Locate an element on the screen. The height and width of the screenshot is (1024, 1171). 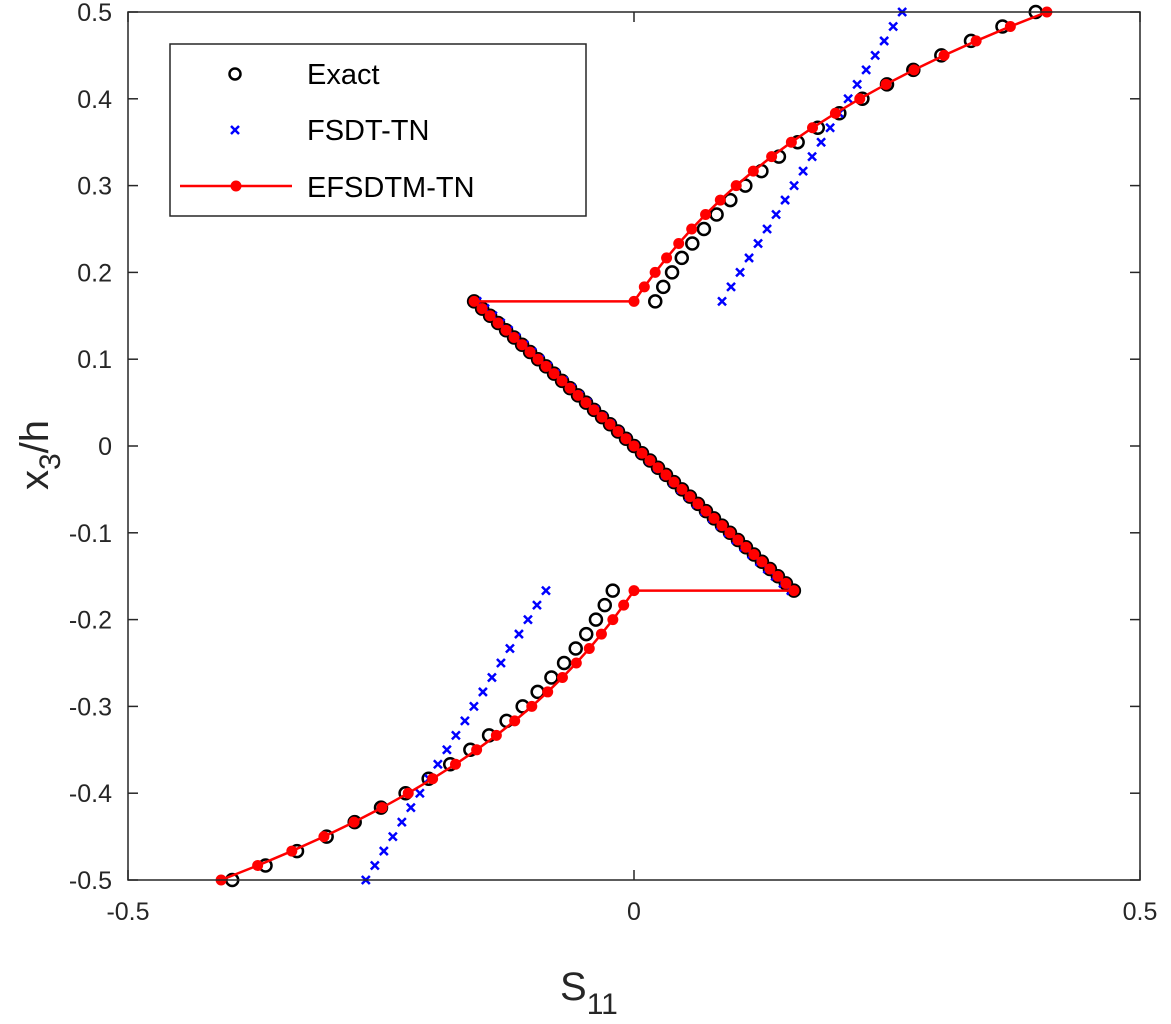
y-tick-label: 0.5 is located at coordinates (94, 13).